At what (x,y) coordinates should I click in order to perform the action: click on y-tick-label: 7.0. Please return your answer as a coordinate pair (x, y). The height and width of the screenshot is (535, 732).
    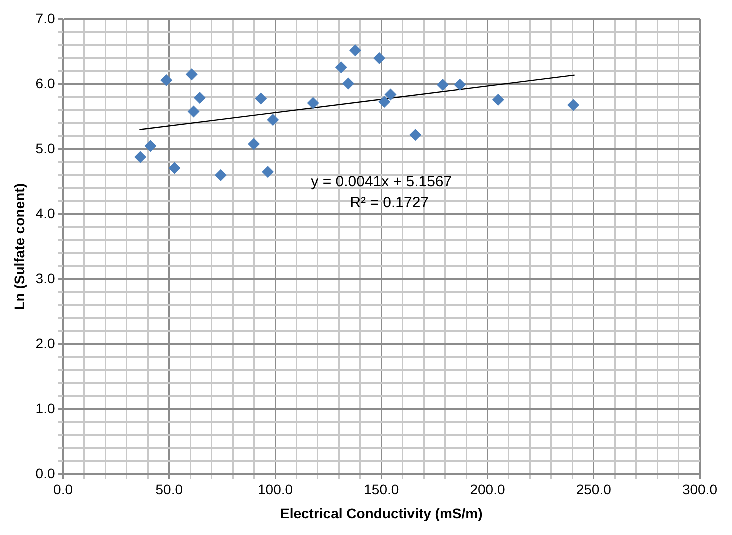
    Looking at the image, I should click on (46, 18).